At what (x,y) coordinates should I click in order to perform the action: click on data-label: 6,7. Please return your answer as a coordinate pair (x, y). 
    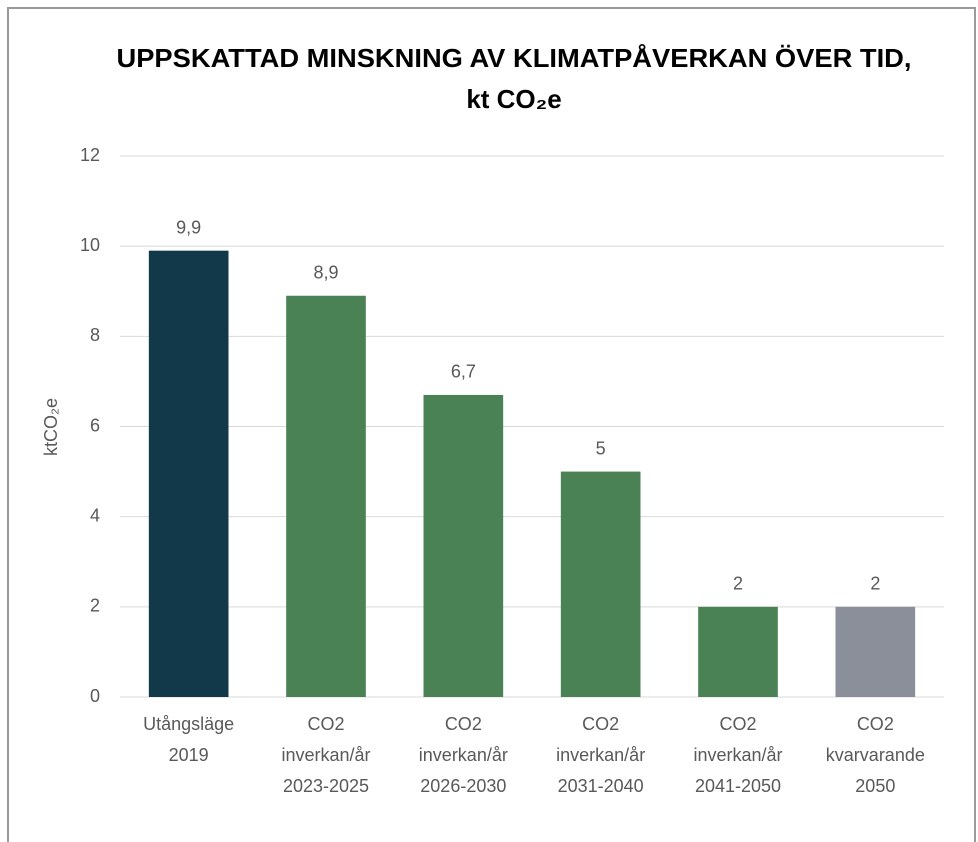
    Looking at the image, I should click on (463, 372).